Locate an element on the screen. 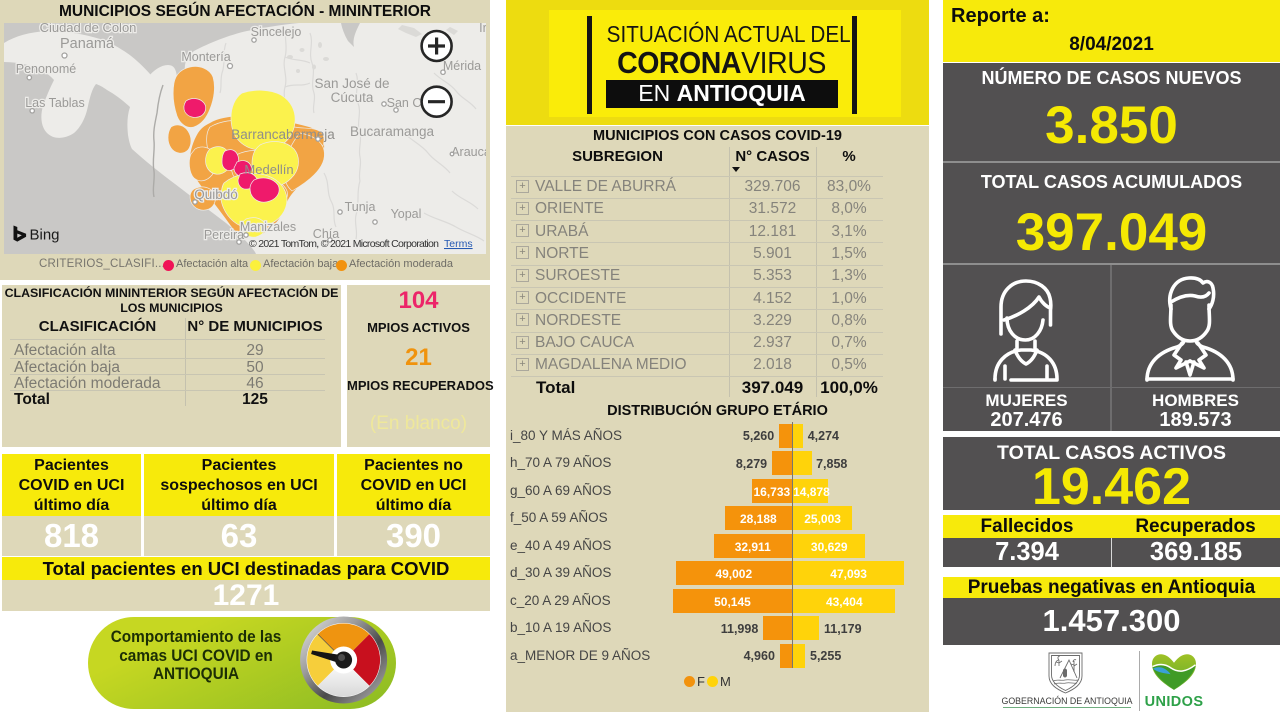  svg-text: Manizales is located at coordinates (268, 227).